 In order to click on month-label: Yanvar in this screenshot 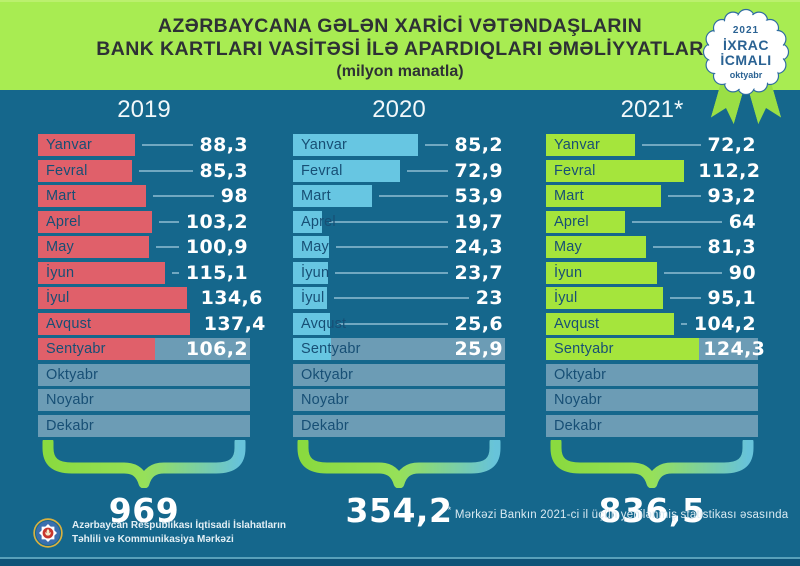, I will do `click(69, 145)`.